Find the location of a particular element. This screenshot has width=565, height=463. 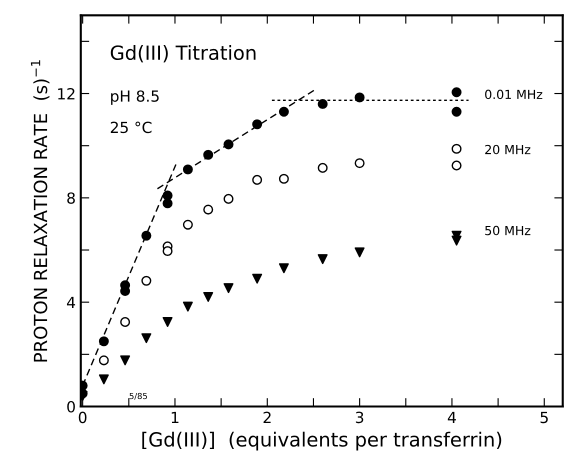

text: Gd(III) Titration is located at coordinates (183, 53).